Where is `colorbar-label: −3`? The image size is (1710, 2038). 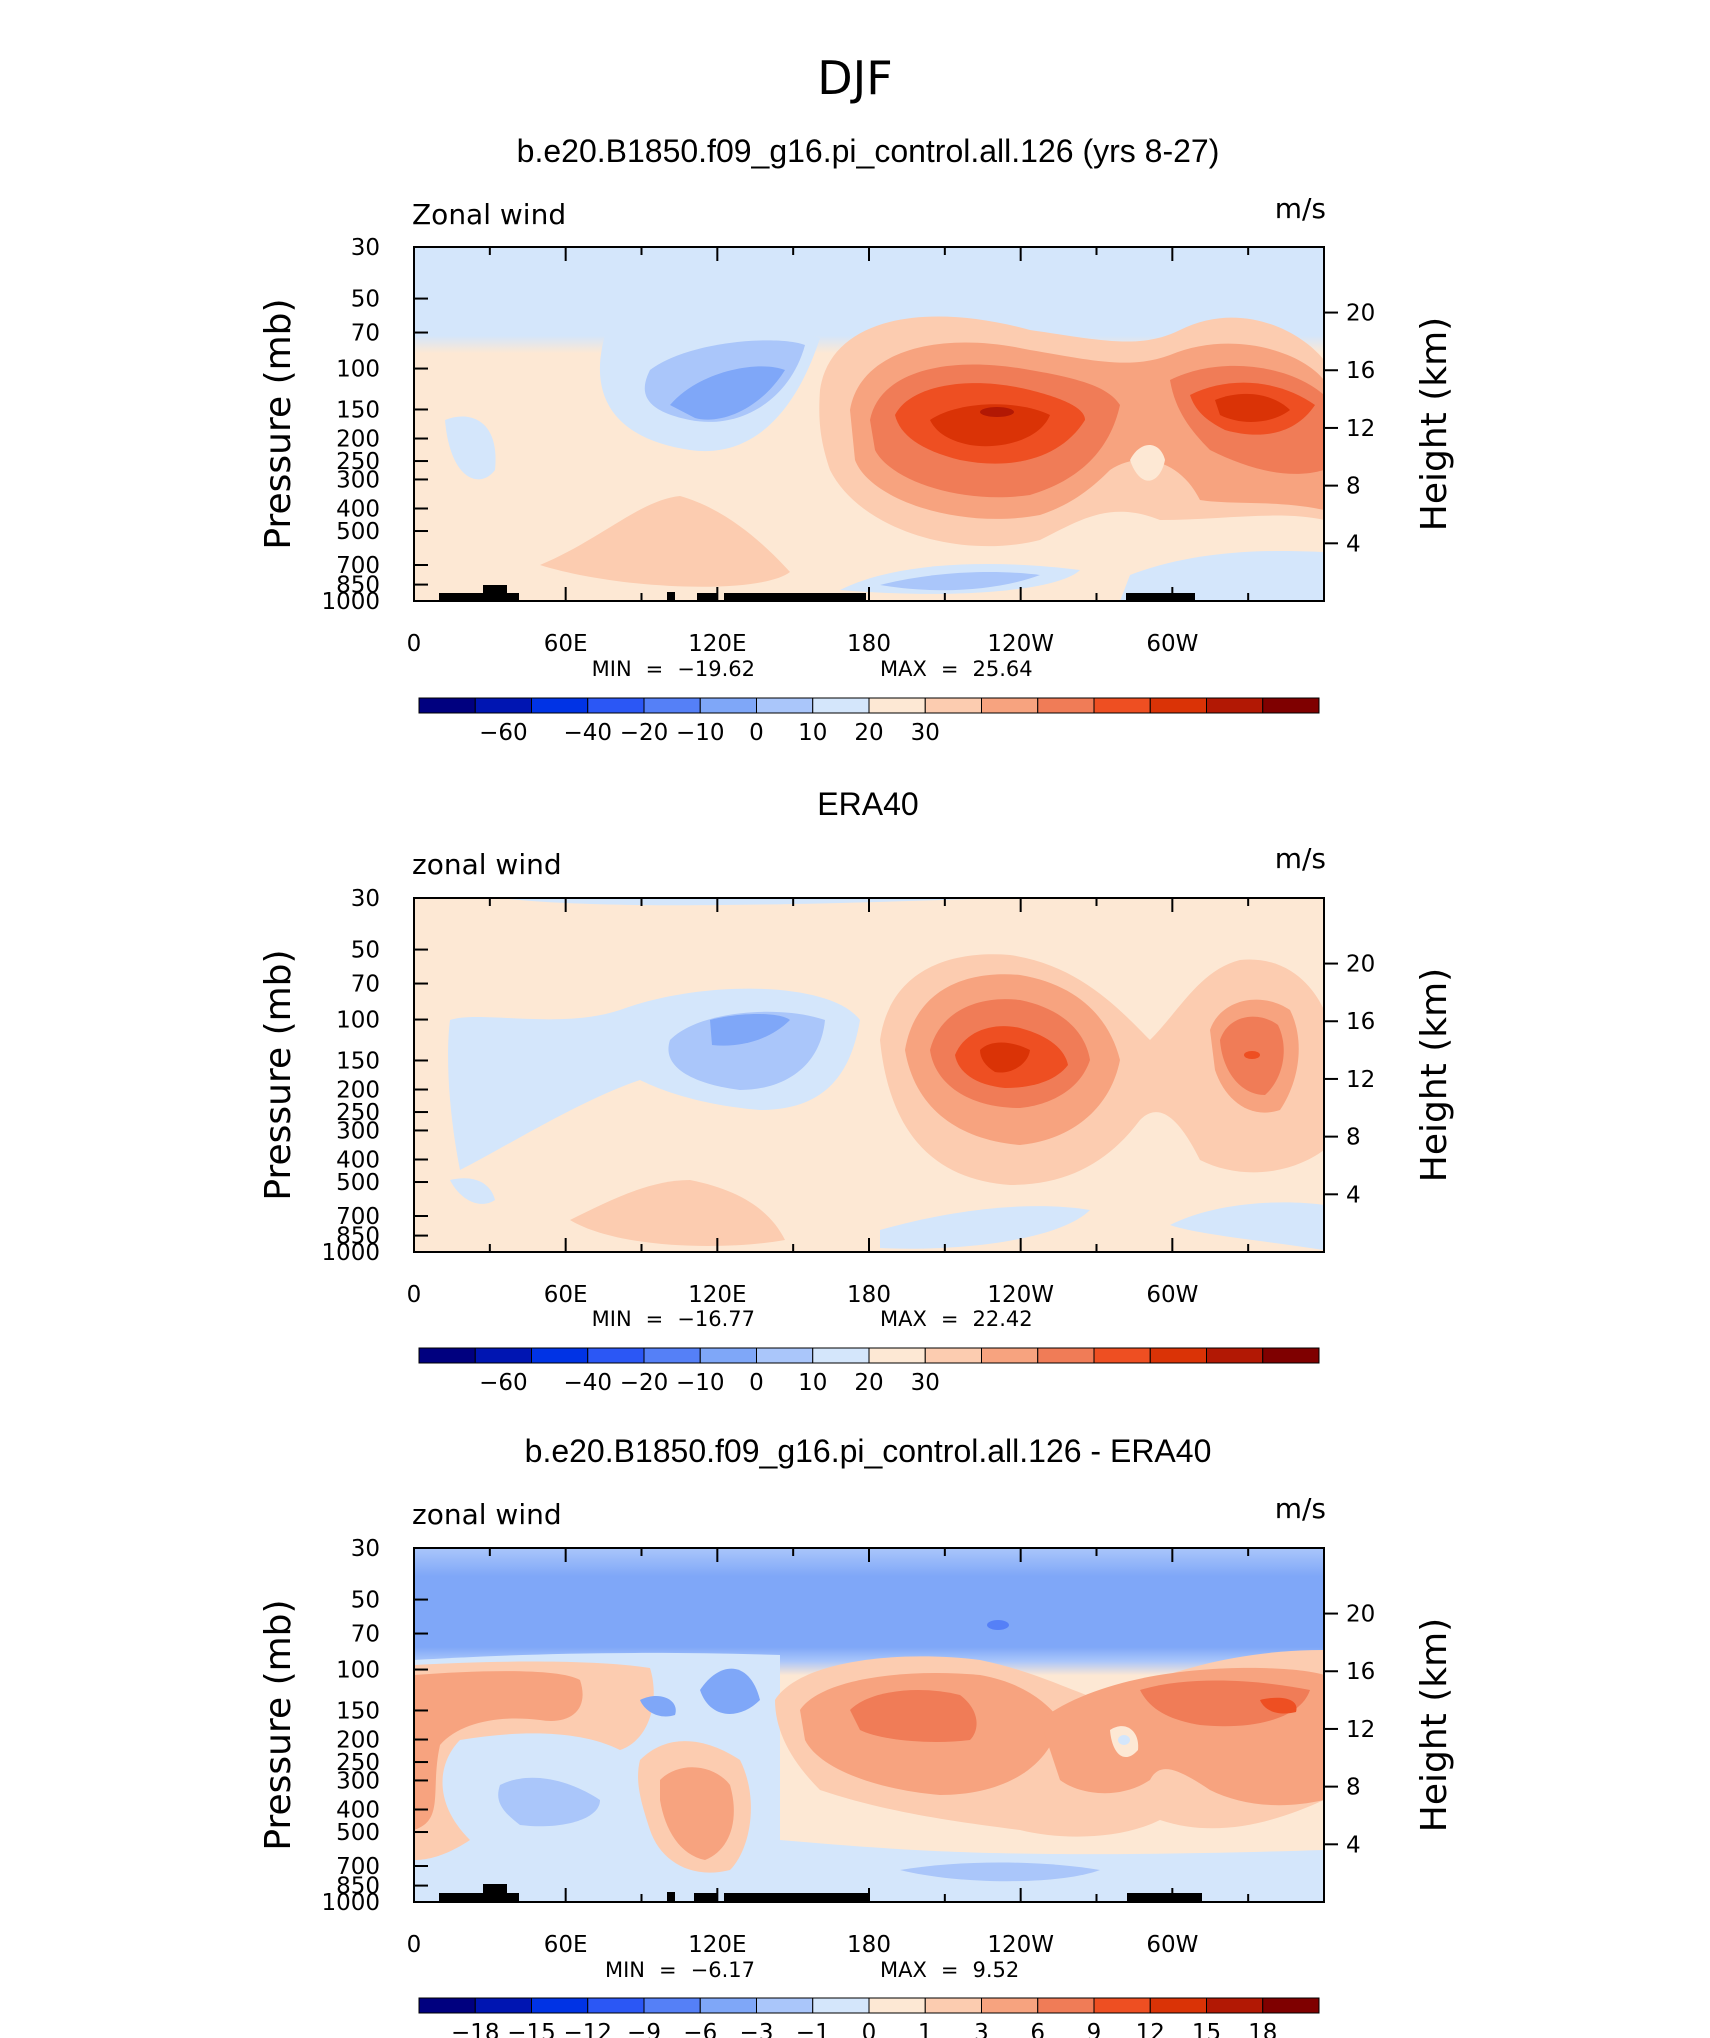
colorbar-label: −3 is located at coordinates (757, 2029).